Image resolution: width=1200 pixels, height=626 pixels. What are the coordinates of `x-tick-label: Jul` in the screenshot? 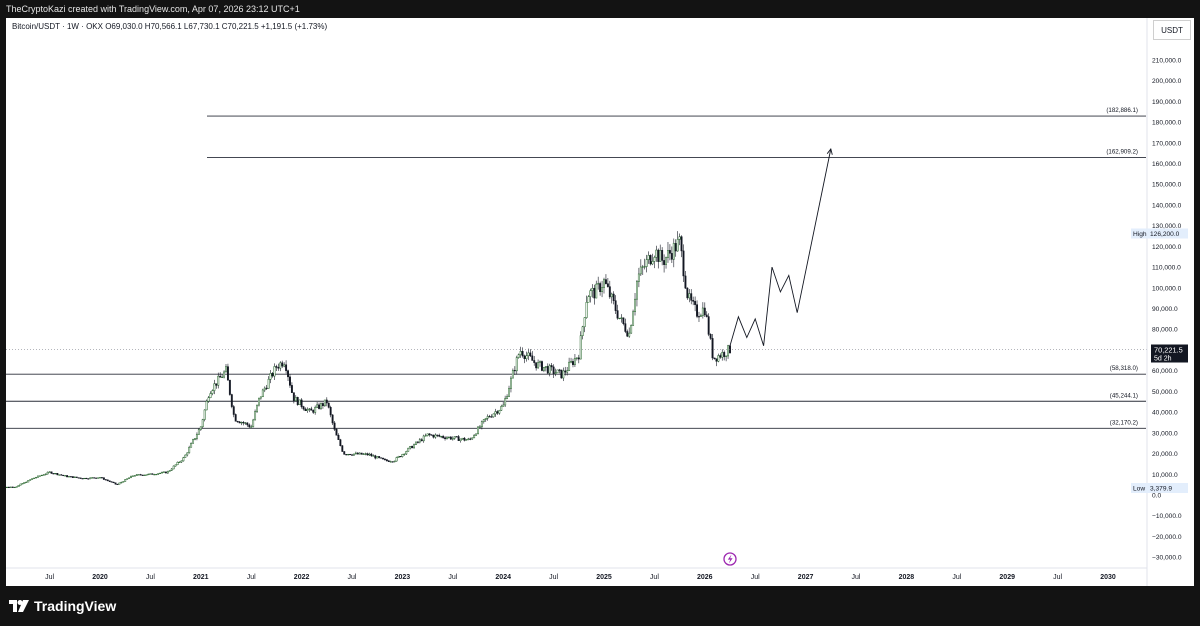 It's located at (553, 577).